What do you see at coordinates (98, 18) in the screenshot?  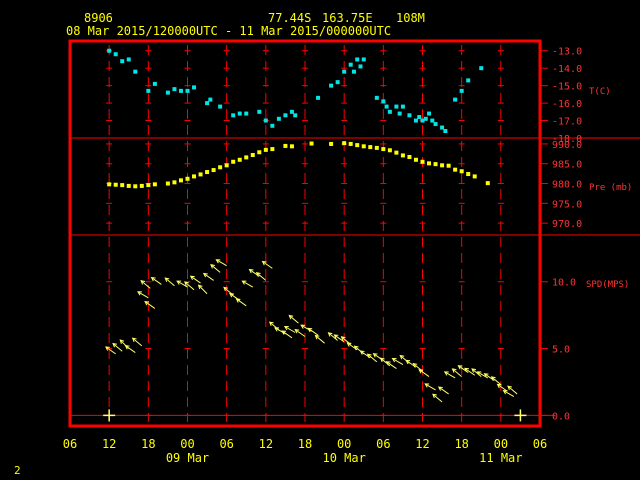 I see `station-id: 8906` at bounding box center [98, 18].